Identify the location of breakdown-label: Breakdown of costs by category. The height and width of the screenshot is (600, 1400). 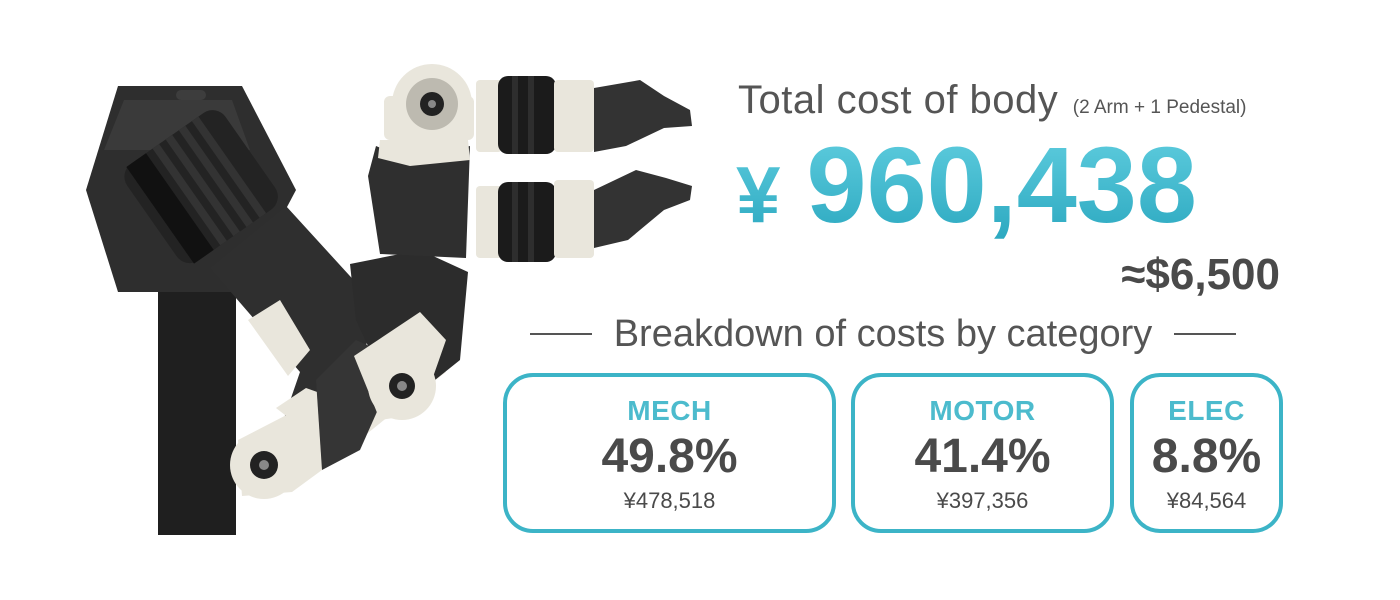
(883, 333).